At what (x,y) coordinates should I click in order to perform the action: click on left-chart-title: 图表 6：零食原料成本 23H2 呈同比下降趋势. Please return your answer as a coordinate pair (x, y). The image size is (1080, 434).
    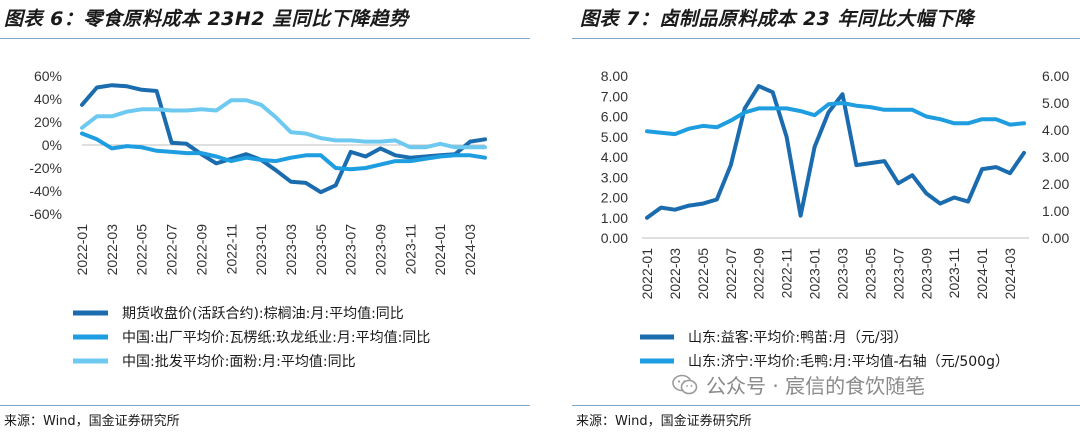
    Looking at the image, I should click on (206, 19).